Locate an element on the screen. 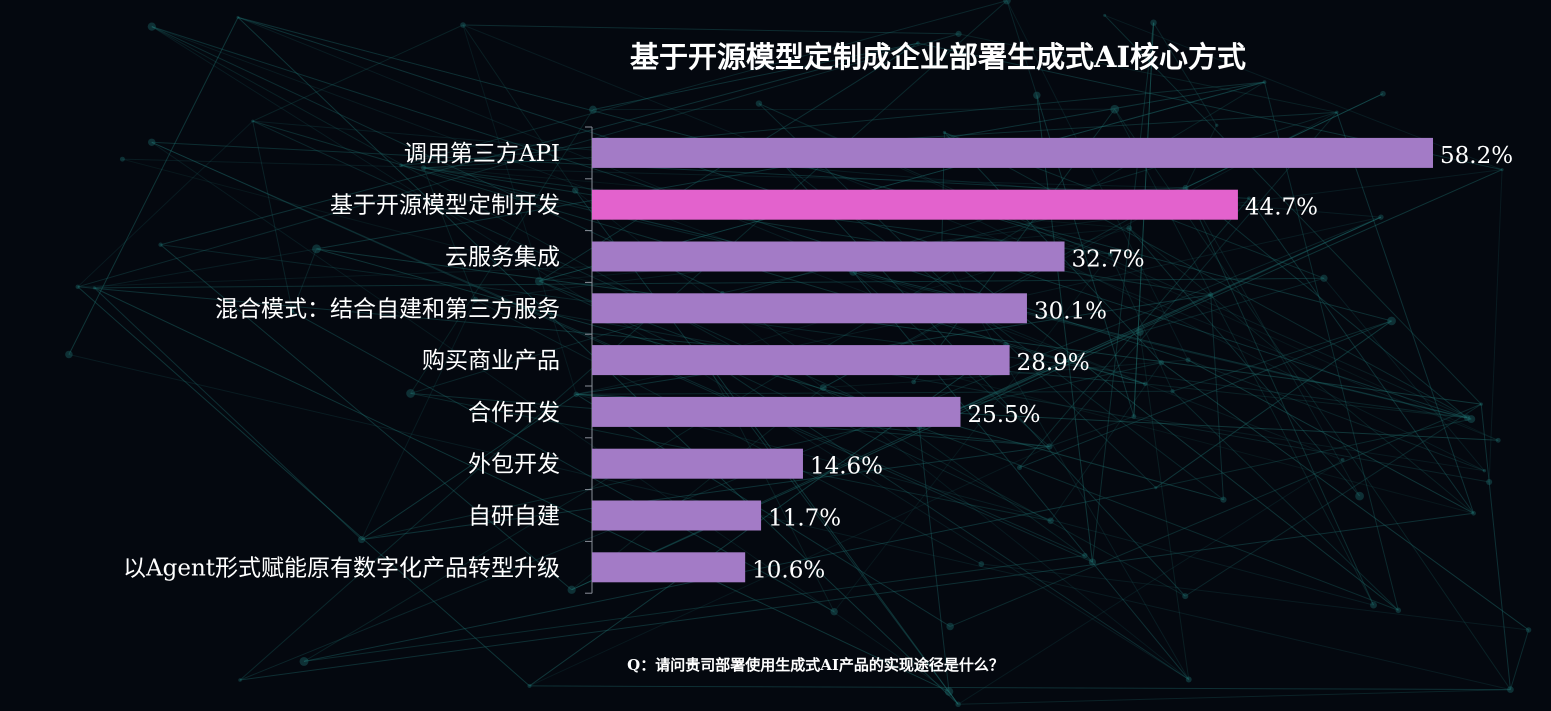  category-label: 合作开发 is located at coordinates (514, 413).